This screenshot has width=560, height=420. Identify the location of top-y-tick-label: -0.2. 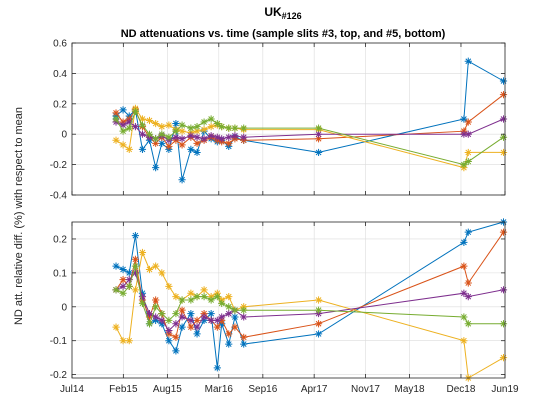
(59, 165).